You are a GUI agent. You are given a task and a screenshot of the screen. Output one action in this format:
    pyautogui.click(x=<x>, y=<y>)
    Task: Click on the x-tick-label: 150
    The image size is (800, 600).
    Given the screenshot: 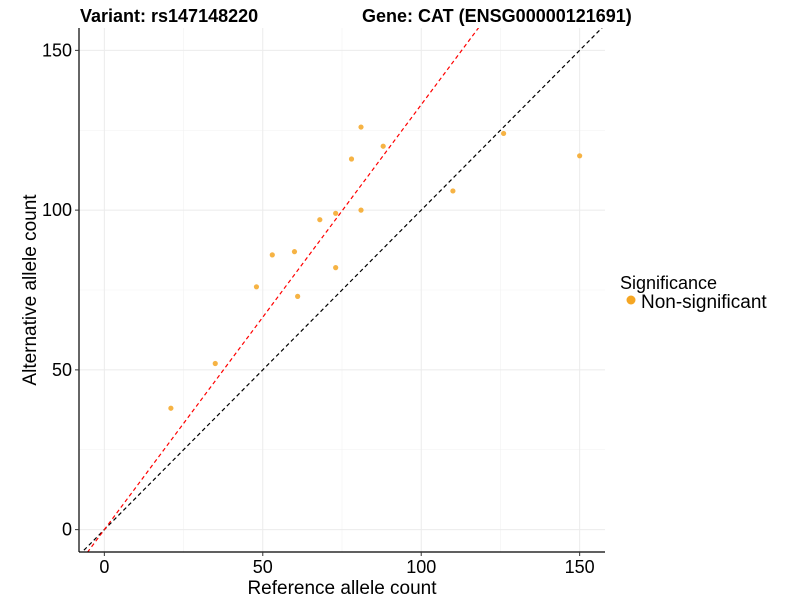 What is the action you would take?
    pyautogui.click(x=580, y=567)
    